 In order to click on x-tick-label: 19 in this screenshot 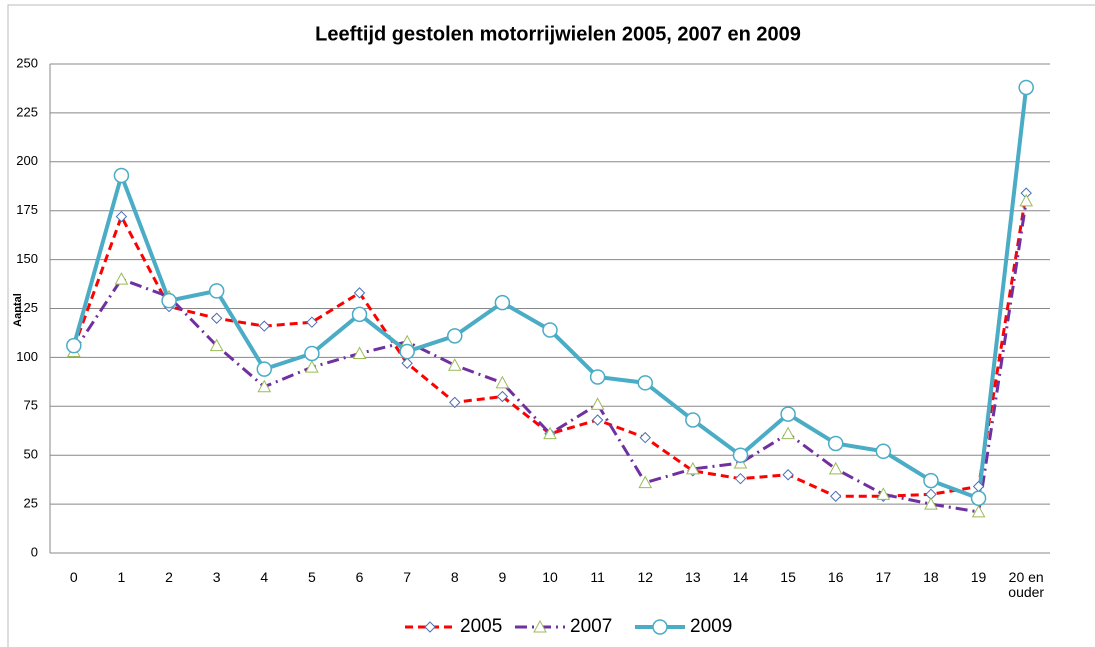, I will do `click(978, 577)`.